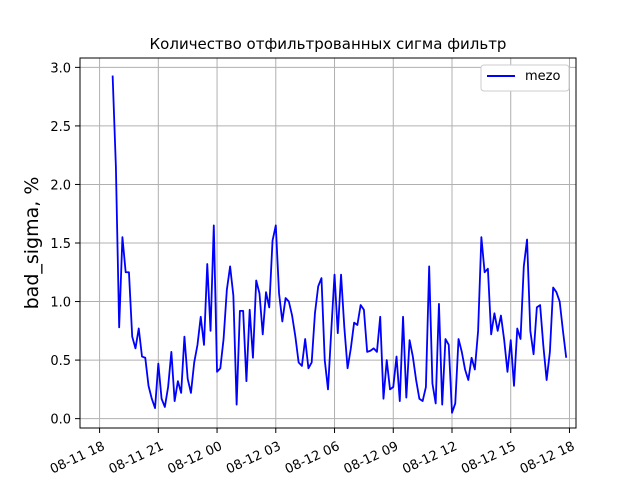 The width and height of the screenshot is (640, 480). Describe the element at coordinates (60, 244) in the screenshot. I see `y-tick-label: 1.5` at that location.